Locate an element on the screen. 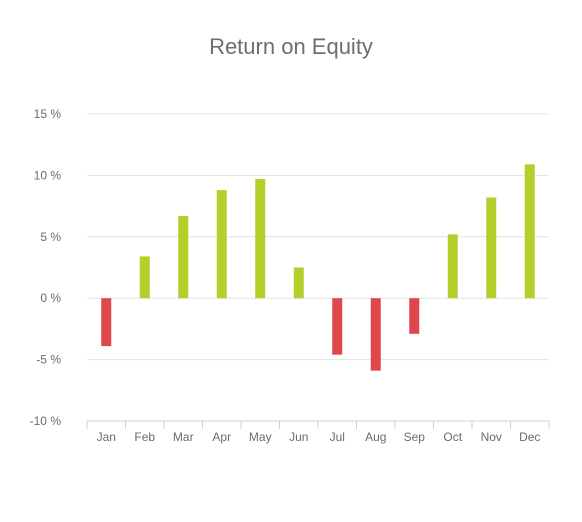 The width and height of the screenshot is (582, 522). x-tick-label: Aug is located at coordinates (375, 437).